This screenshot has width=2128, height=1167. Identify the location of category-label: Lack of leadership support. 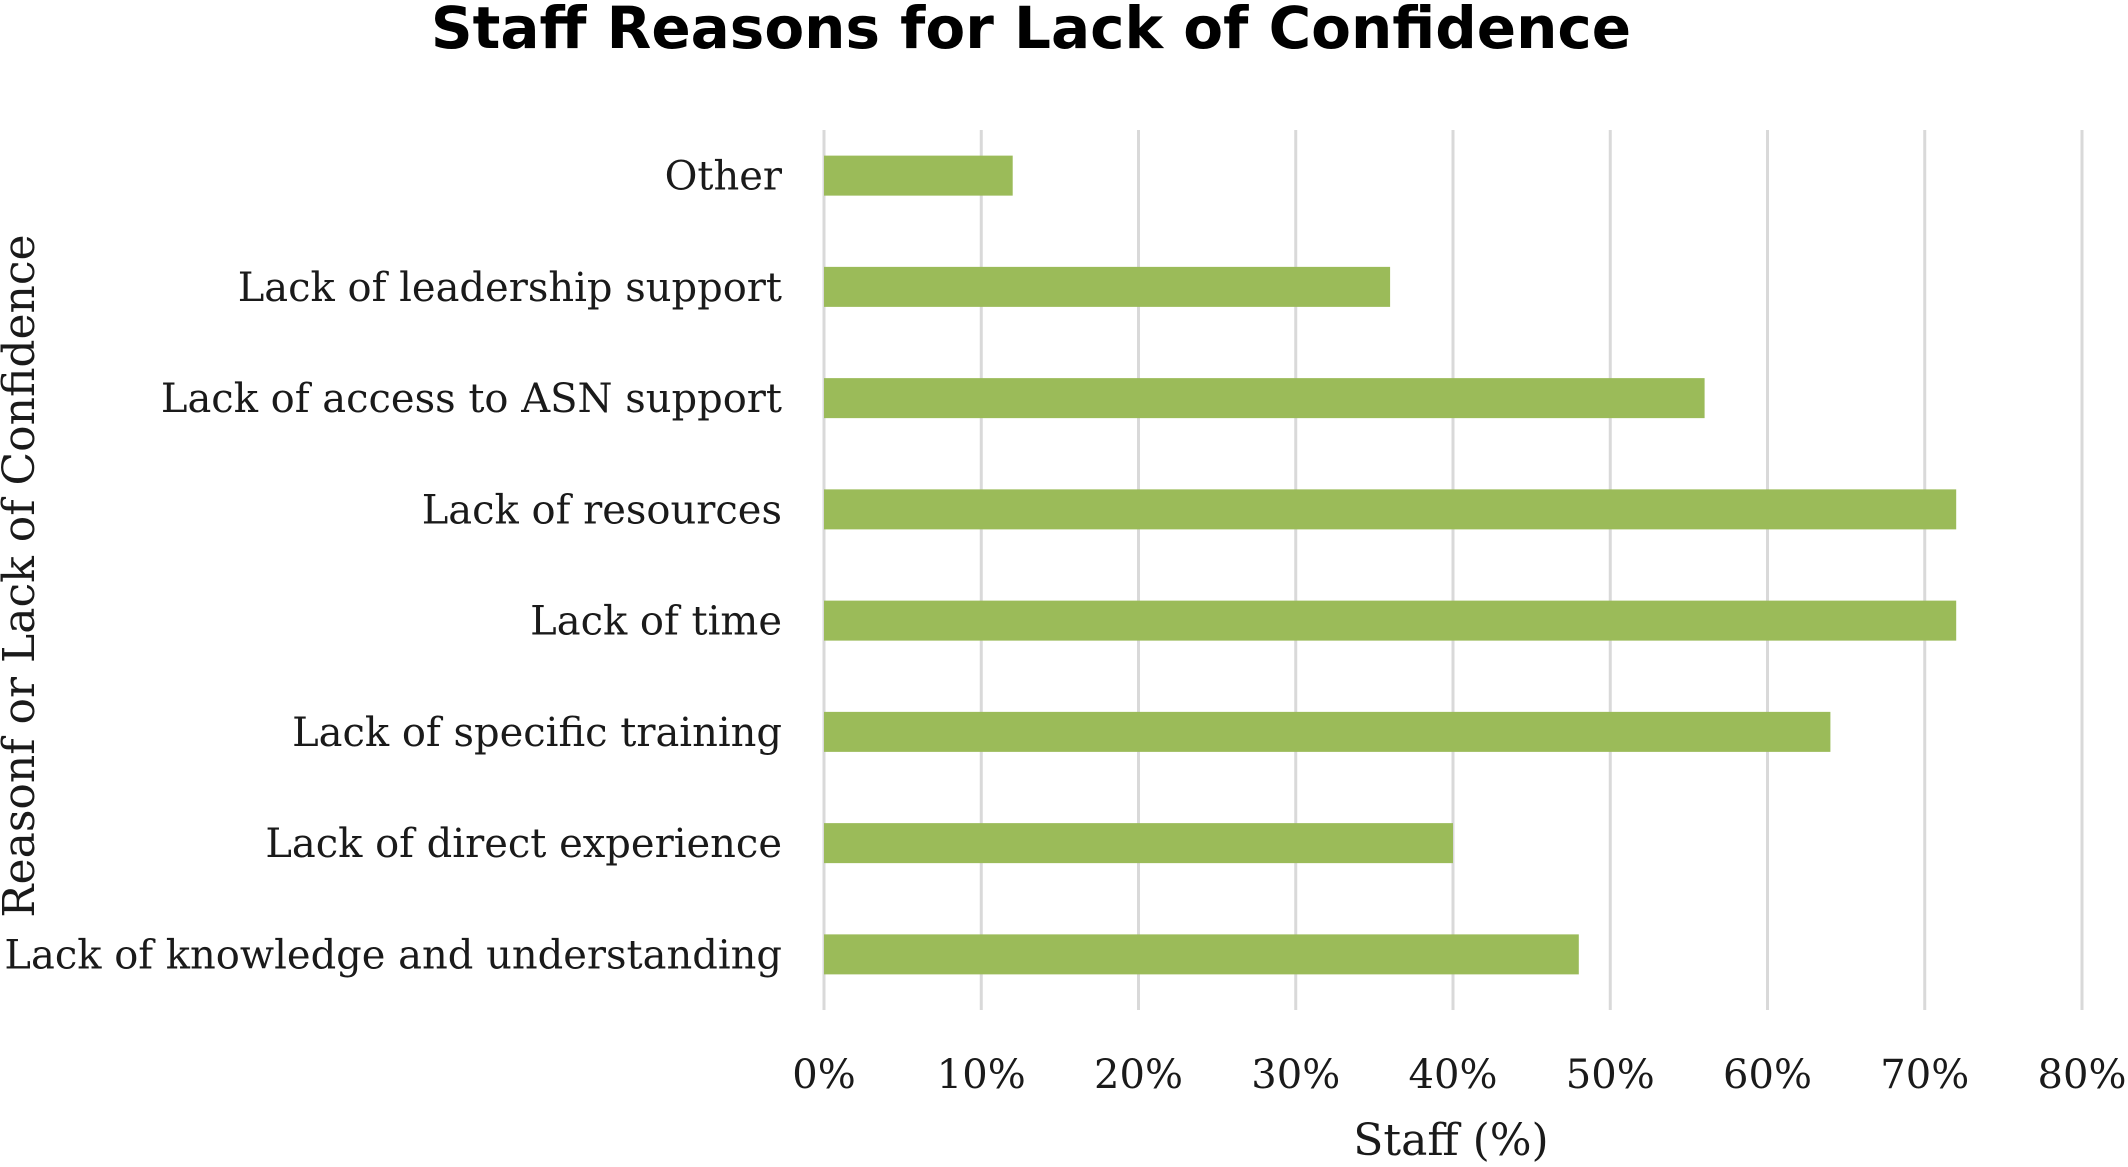
(510, 288).